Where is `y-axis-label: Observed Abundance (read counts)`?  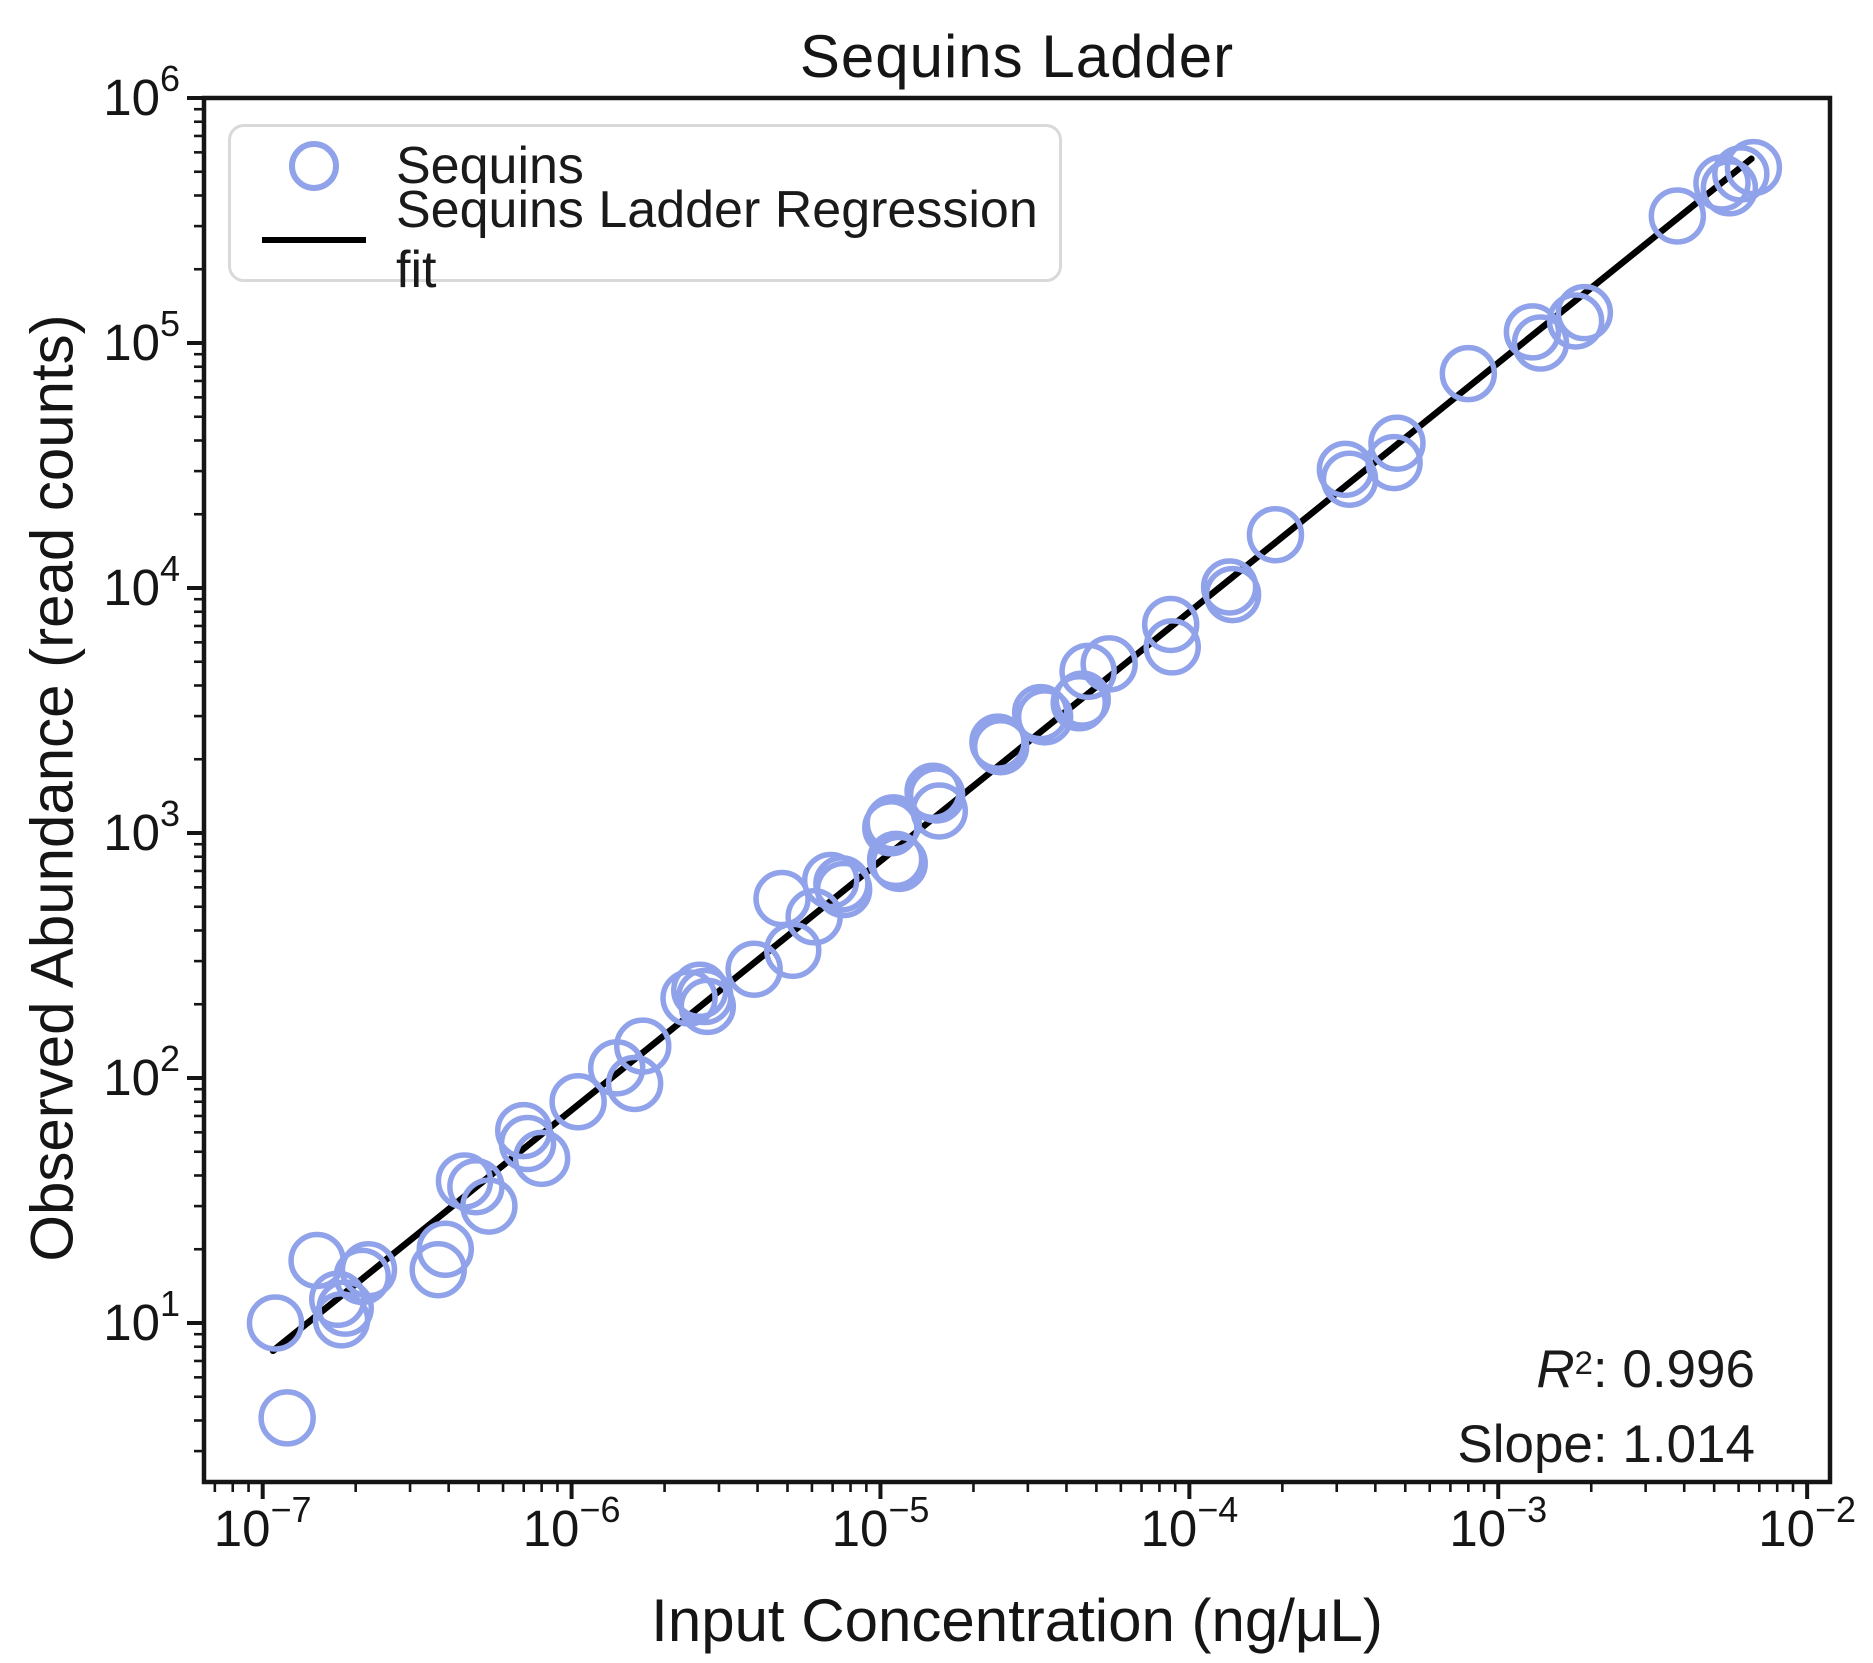 y-axis-label: Observed Abundance (read counts) is located at coordinates (52, 788).